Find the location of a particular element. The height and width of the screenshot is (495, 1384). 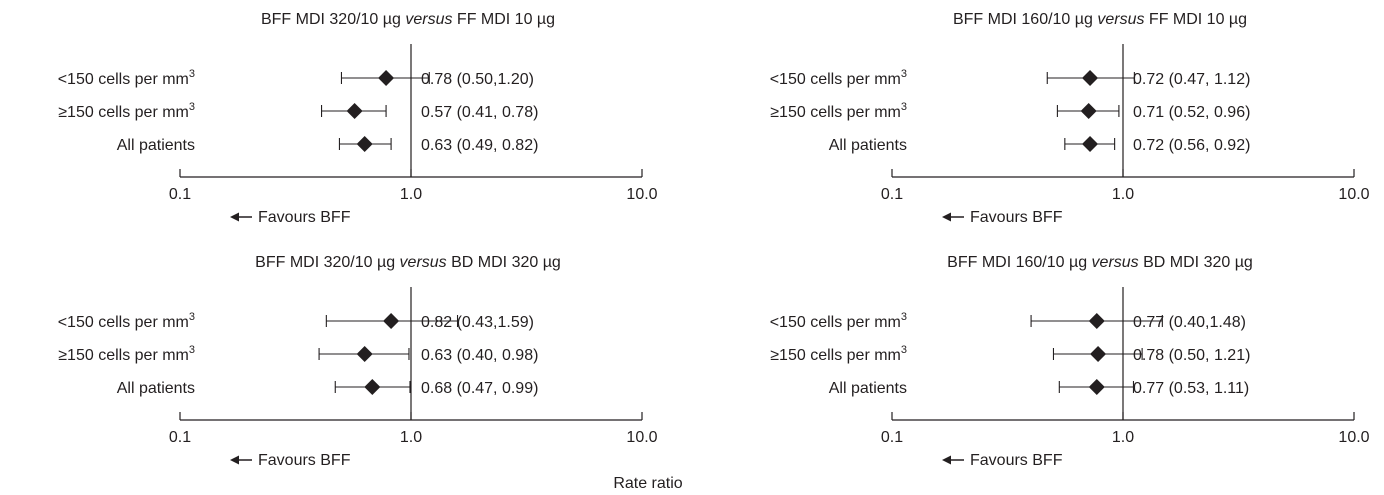

forest-row: All patients 0.68 (0.47, 0.99) is located at coordinates (327, 388).